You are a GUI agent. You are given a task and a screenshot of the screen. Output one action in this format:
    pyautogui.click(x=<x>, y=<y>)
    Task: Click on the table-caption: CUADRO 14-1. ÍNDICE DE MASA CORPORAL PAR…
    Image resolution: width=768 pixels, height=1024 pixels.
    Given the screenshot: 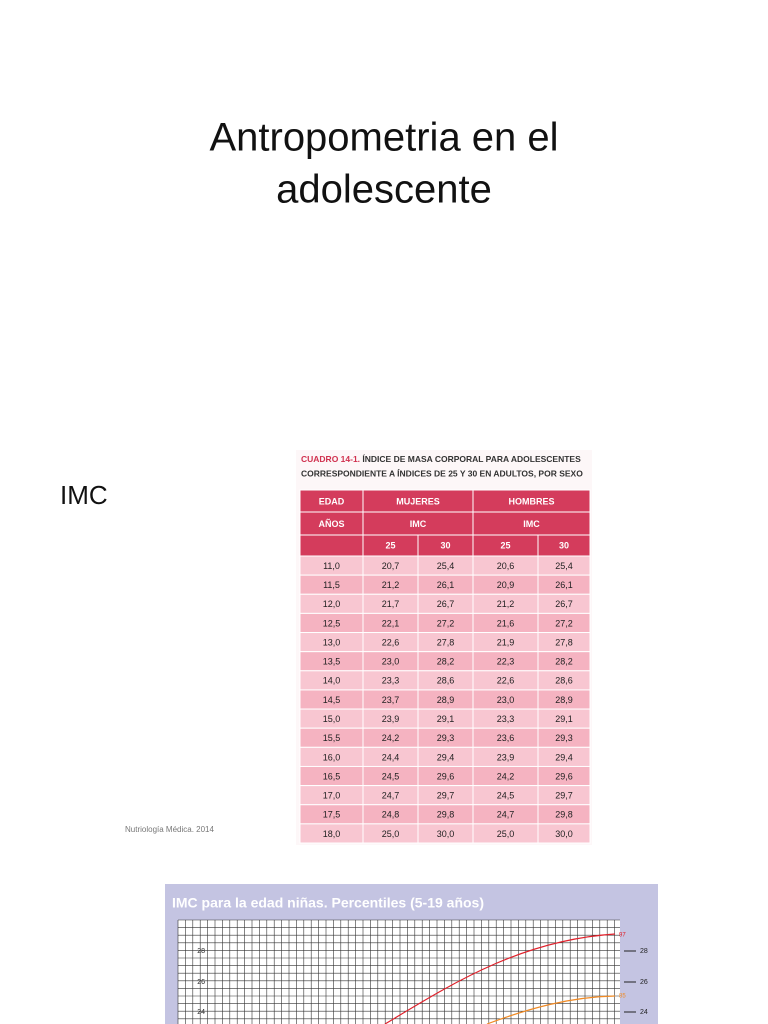 What is the action you would take?
    pyautogui.click(x=441, y=459)
    